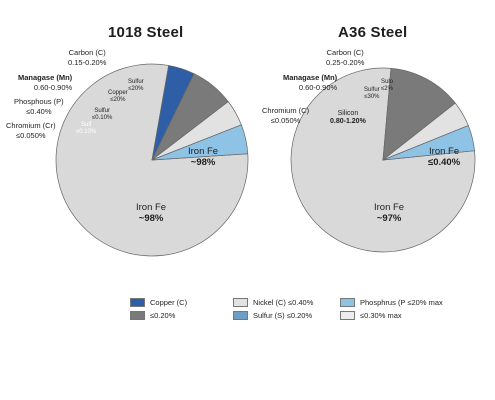 This screenshot has width=495, height=400. What do you see at coordinates (87, 57) in the screenshot?
I see `label-carbon-1018: Carbon (C) 0.15-0.20%` at bounding box center [87, 57].